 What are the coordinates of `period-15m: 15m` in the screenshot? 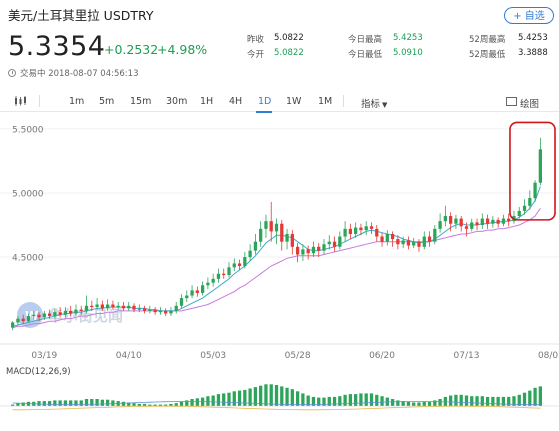 It's located at (141, 101).